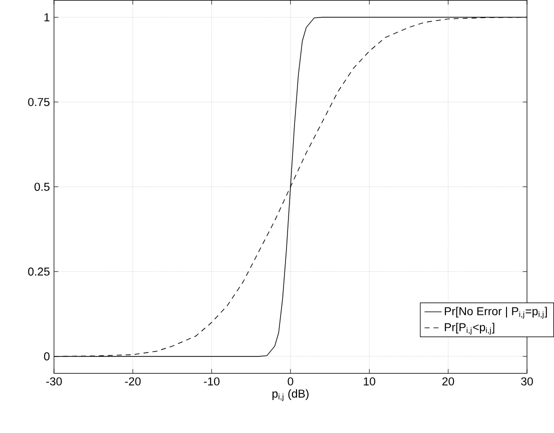 Image resolution: width=554 pixels, height=433 pixels. What do you see at coordinates (370, 381) in the screenshot?
I see `x-tick-label: 10` at bounding box center [370, 381].